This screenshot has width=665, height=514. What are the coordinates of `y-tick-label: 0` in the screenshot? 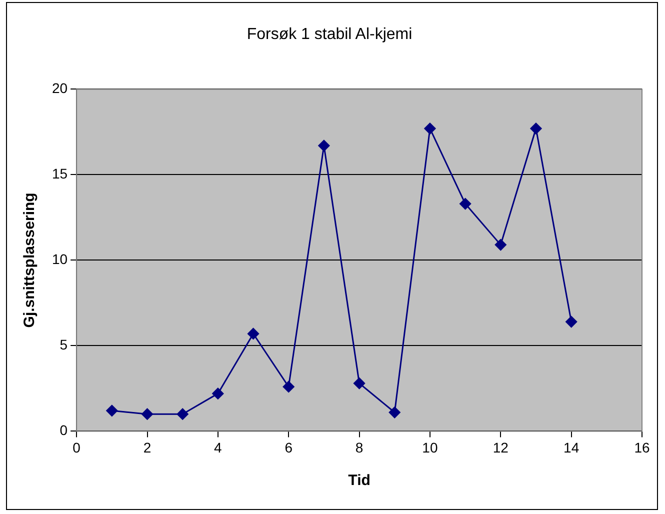 It's located at (64, 430).